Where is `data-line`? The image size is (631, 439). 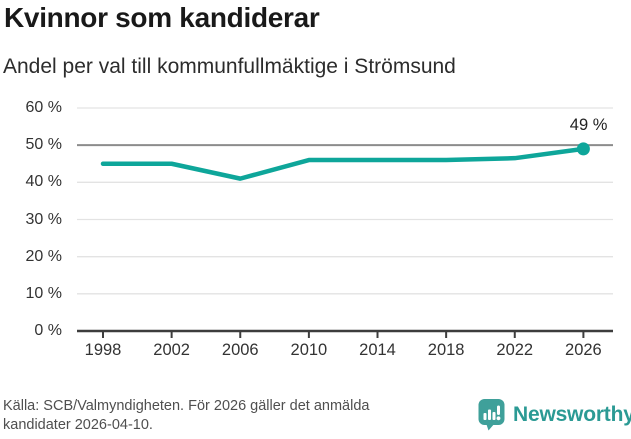
data-line is located at coordinates (343, 163).